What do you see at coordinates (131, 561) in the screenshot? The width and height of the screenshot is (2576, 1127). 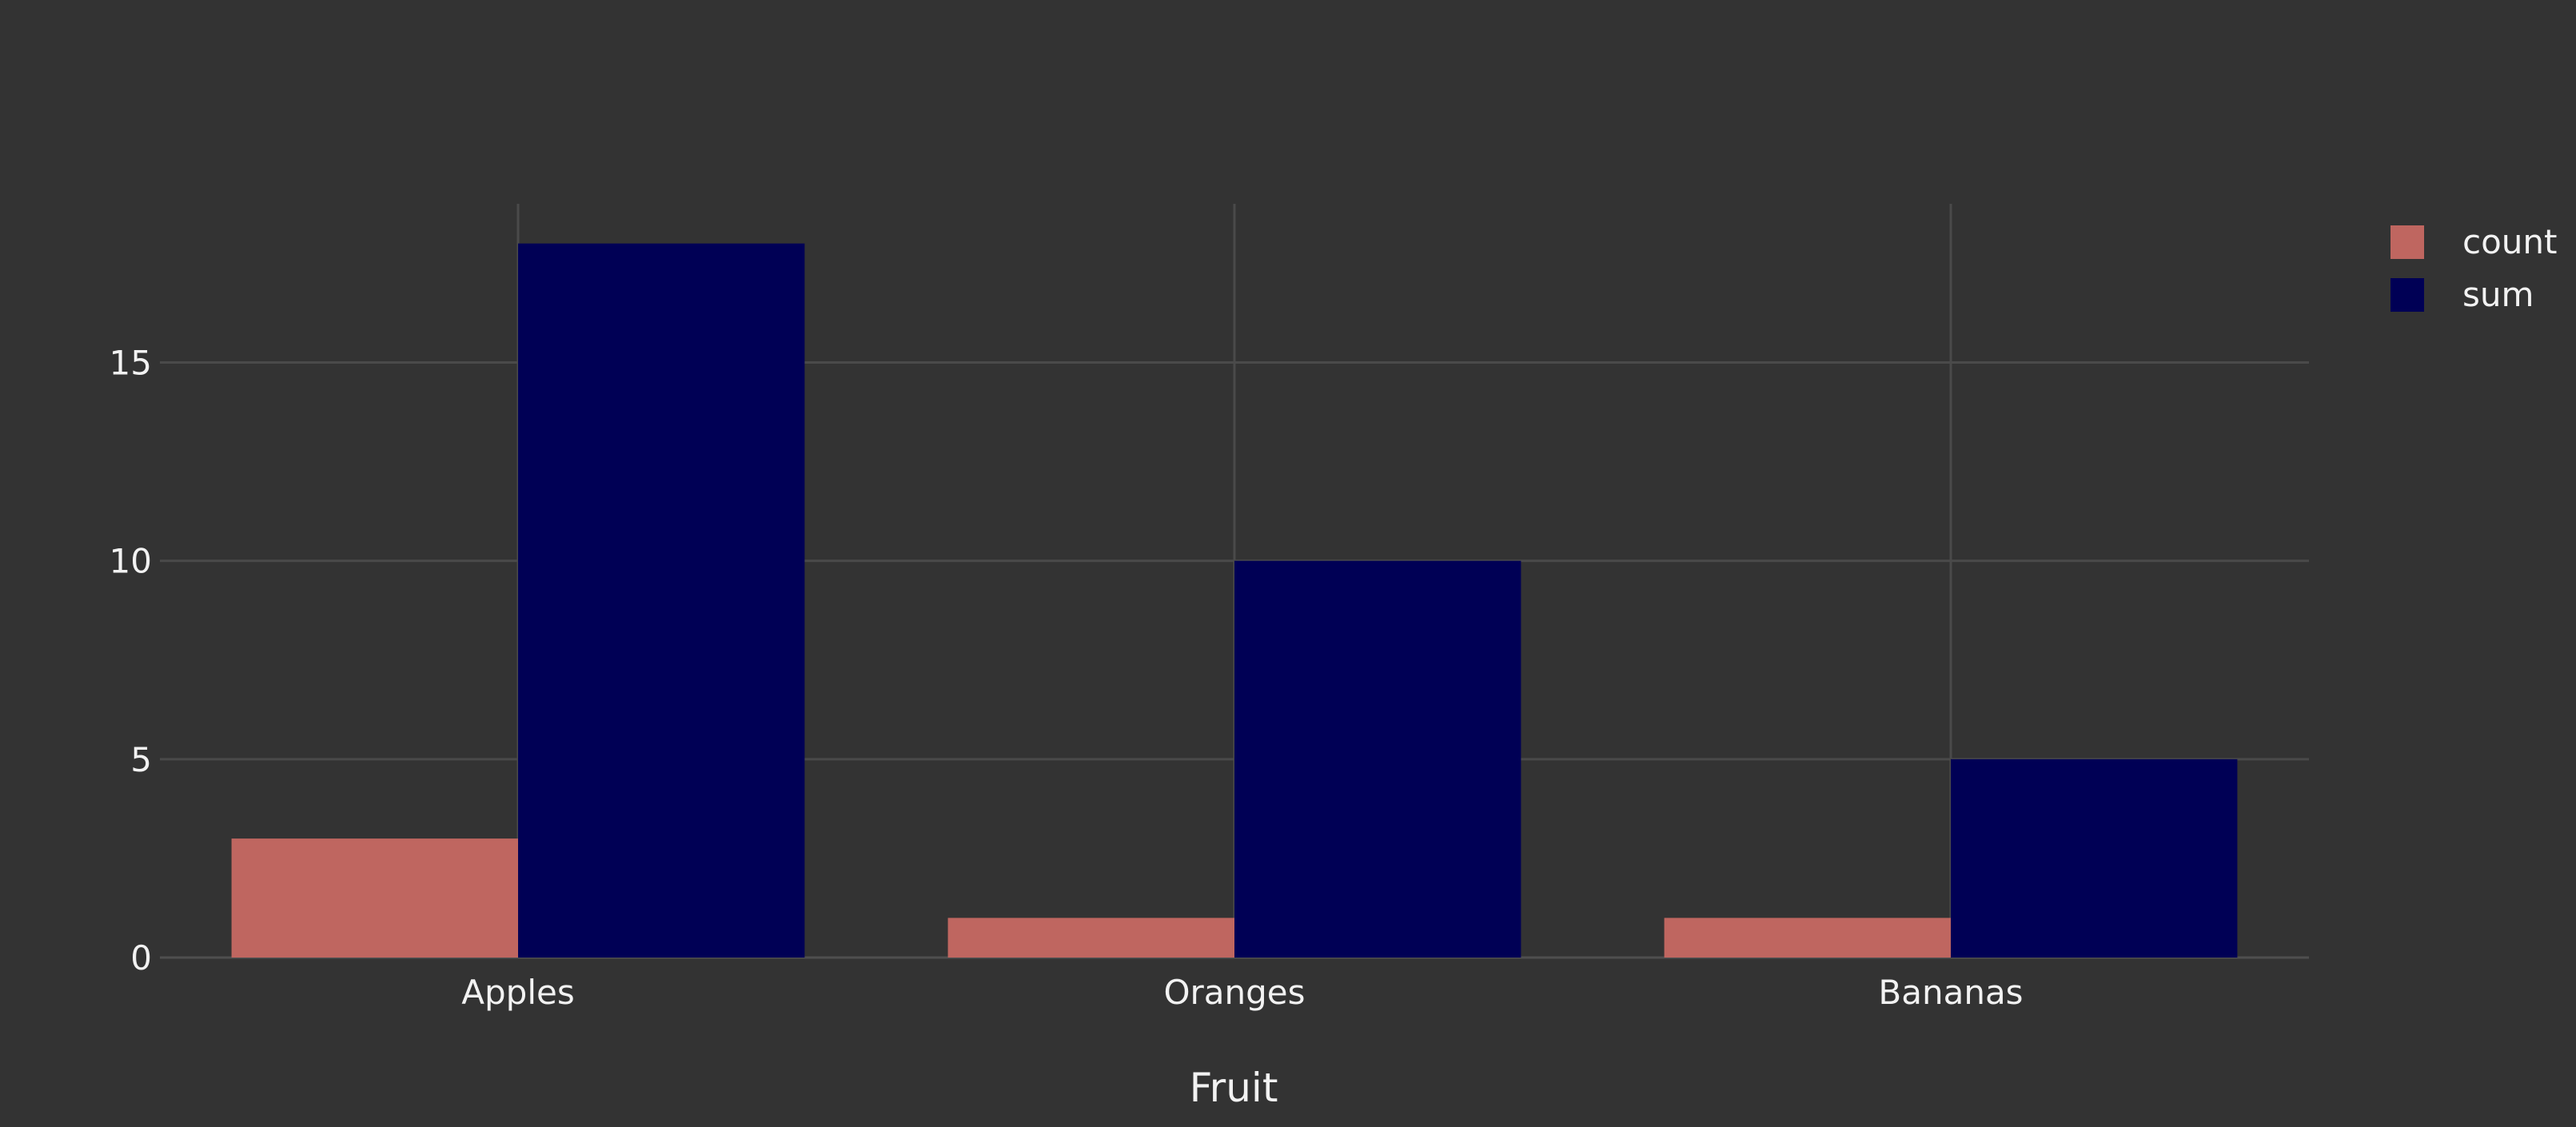 I see `y-tick-label: 10` at bounding box center [131, 561].